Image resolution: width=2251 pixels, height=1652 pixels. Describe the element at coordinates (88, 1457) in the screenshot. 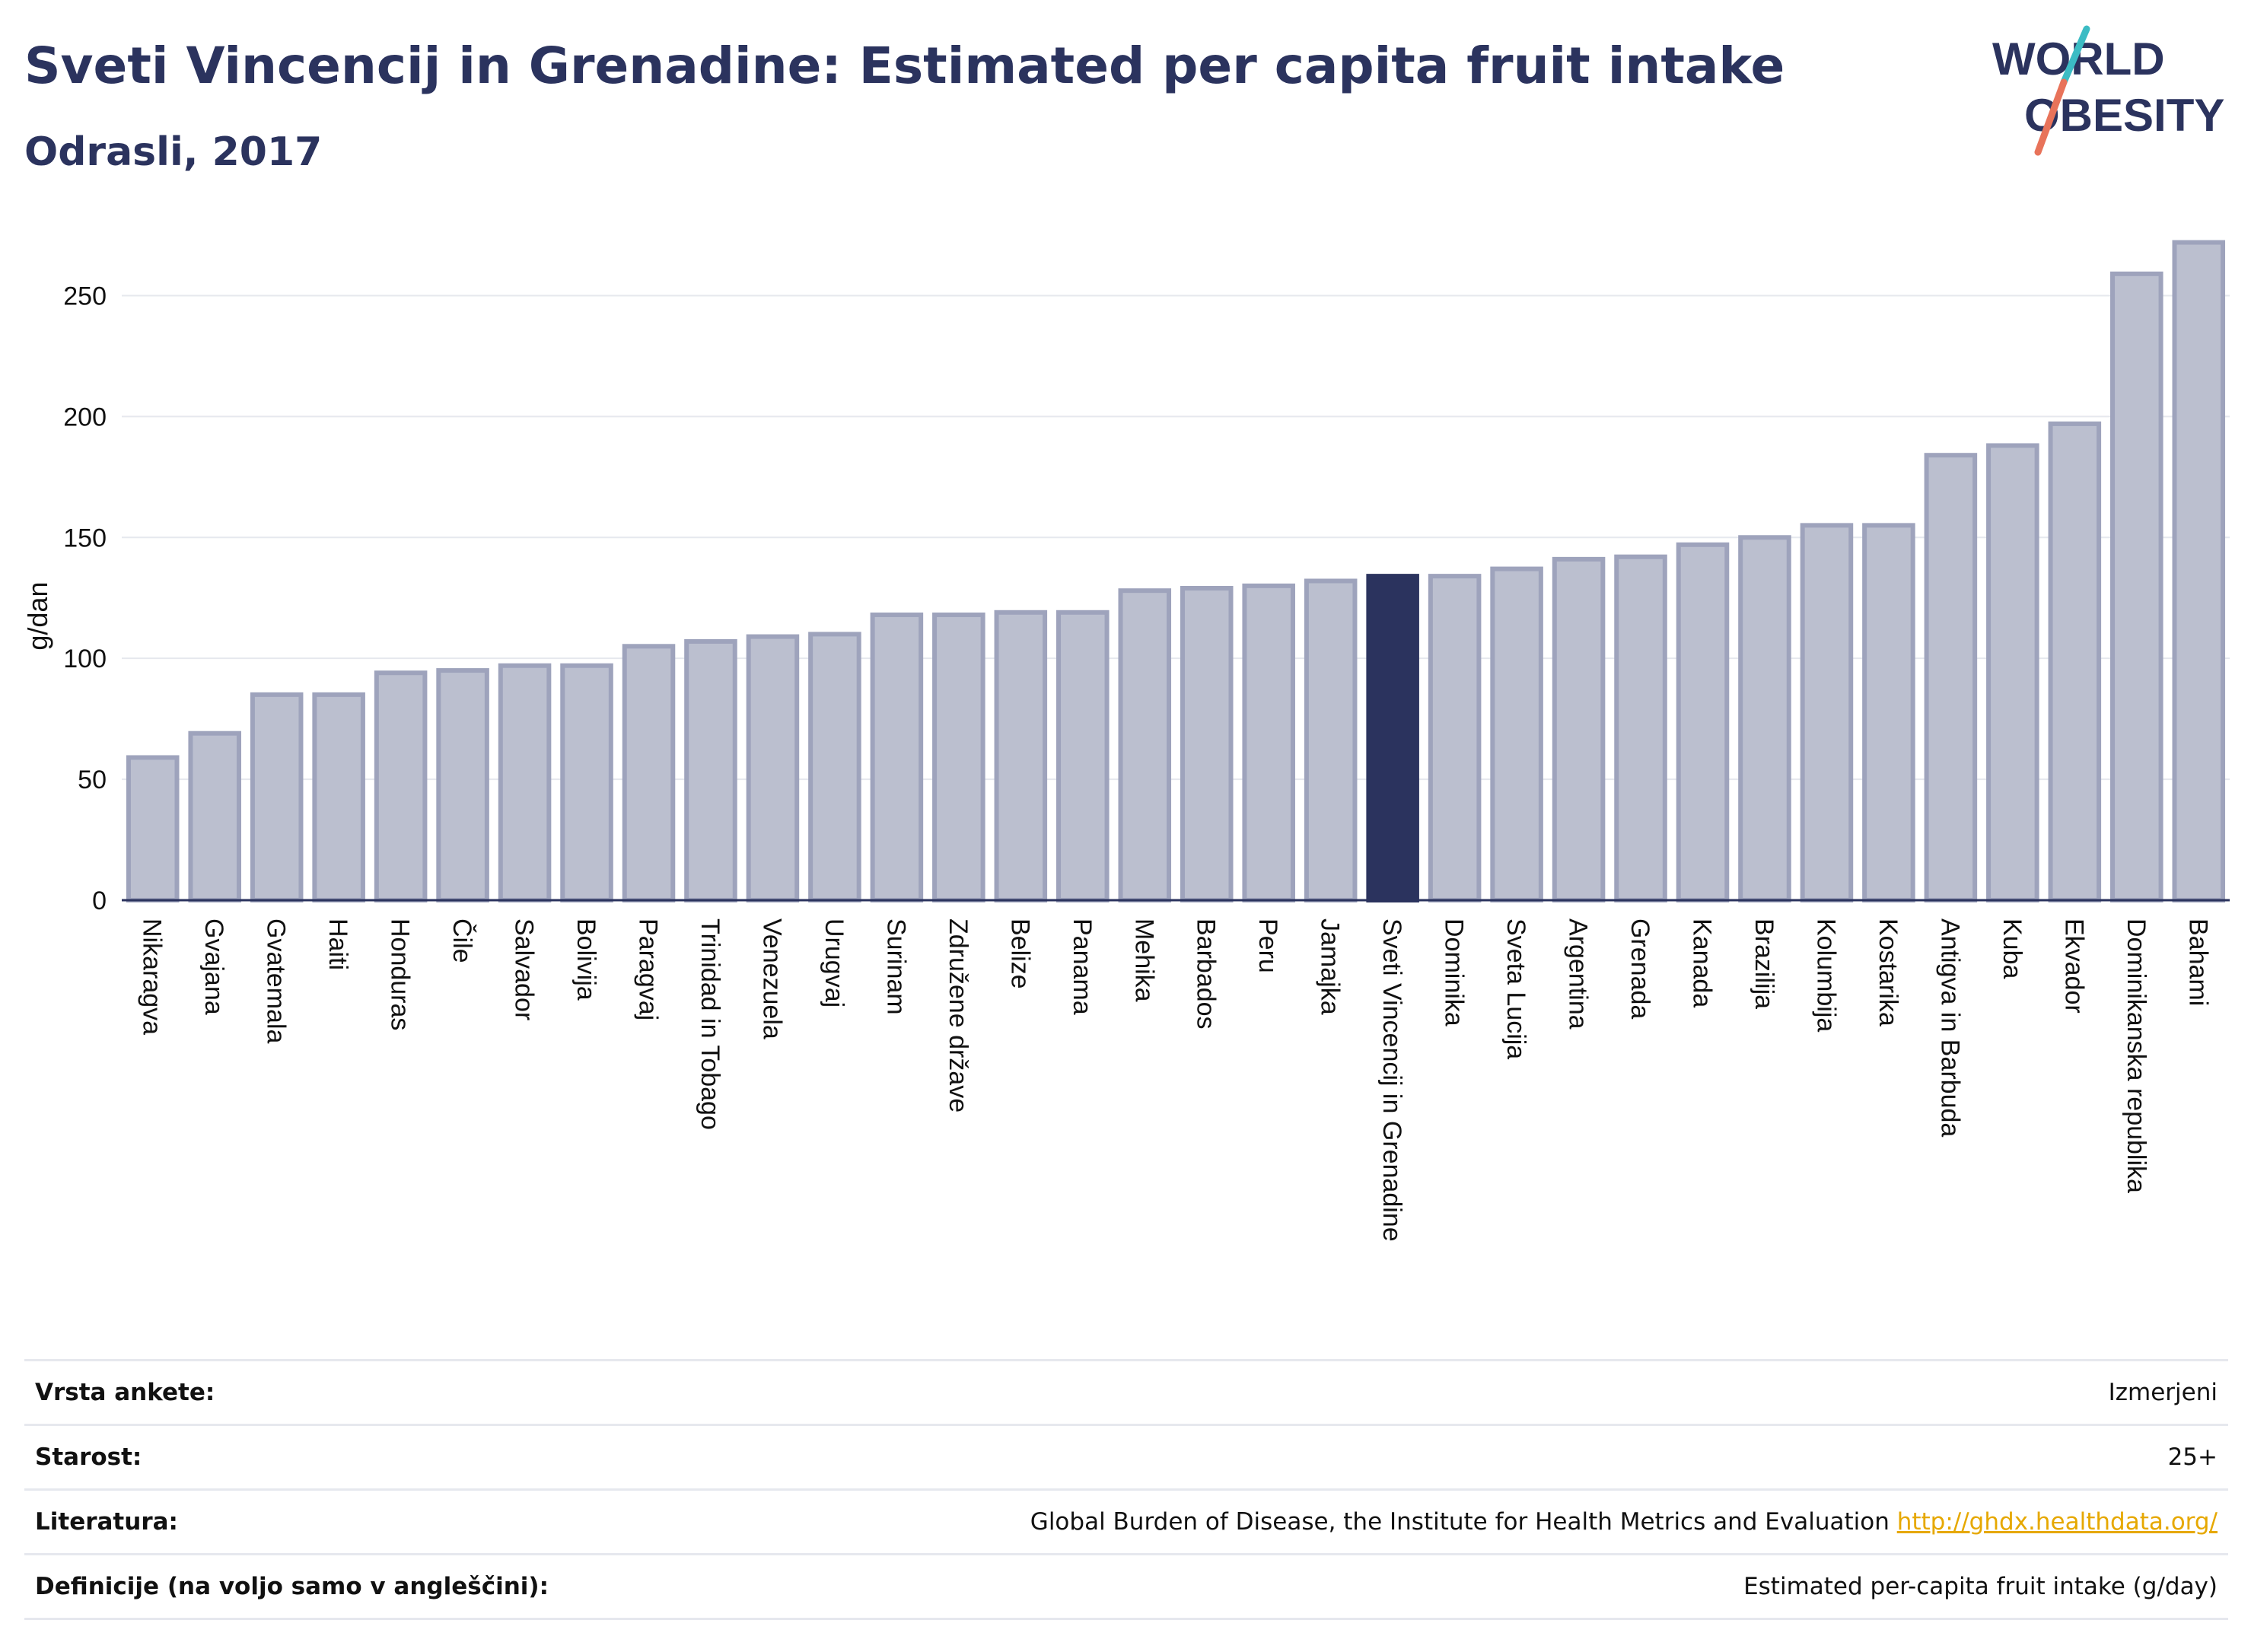

I see `metadata-label: Starost:` at that location.